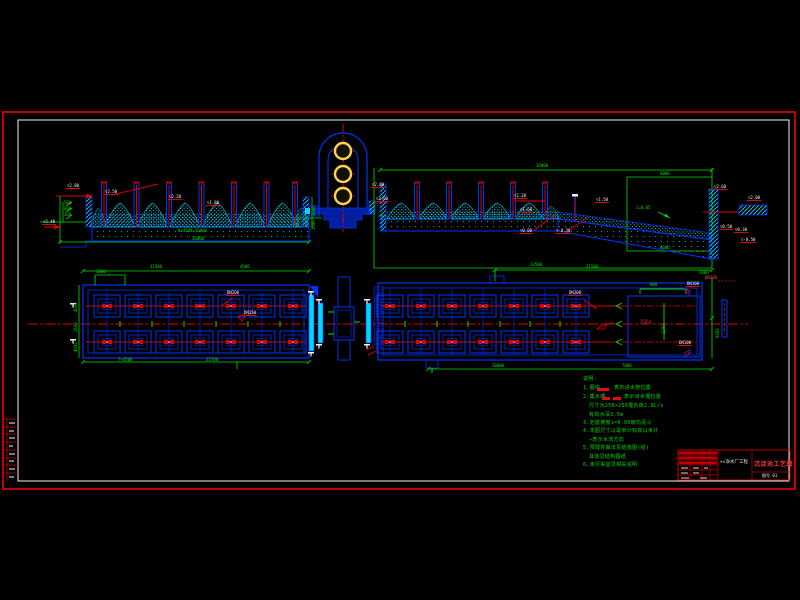  I want to click on note-line: 有效水深3.5m, so click(606, 415).